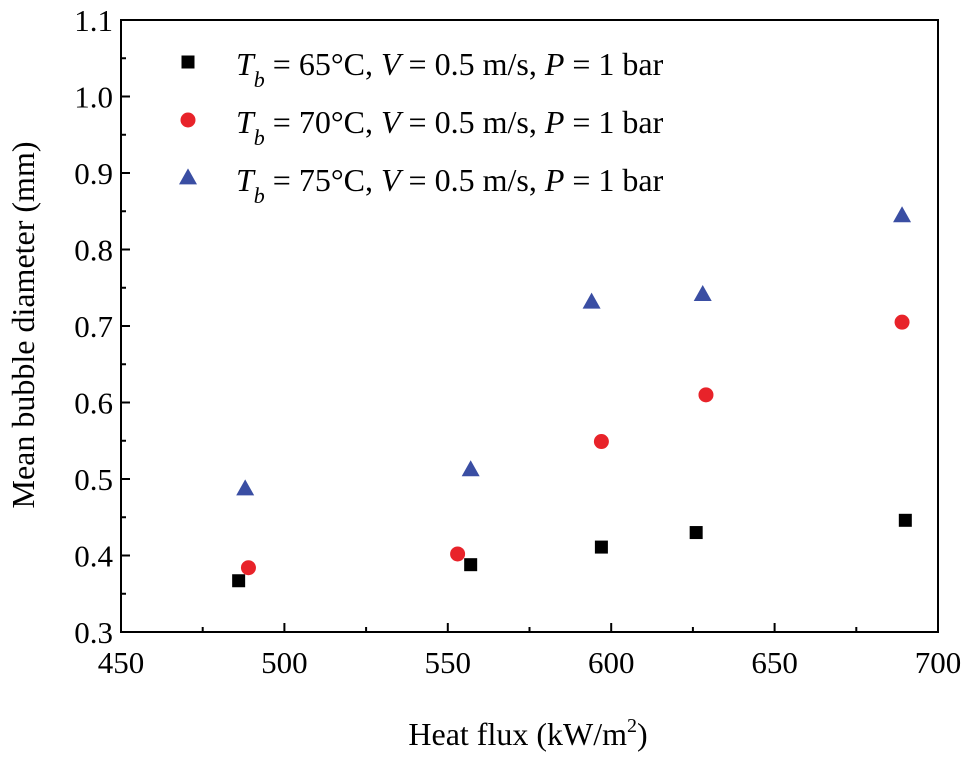 The height and width of the screenshot is (758, 971). Describe the element at coordinates (93, 556) in the screenshot. I see `y-tick-label: 0.4` at that location.